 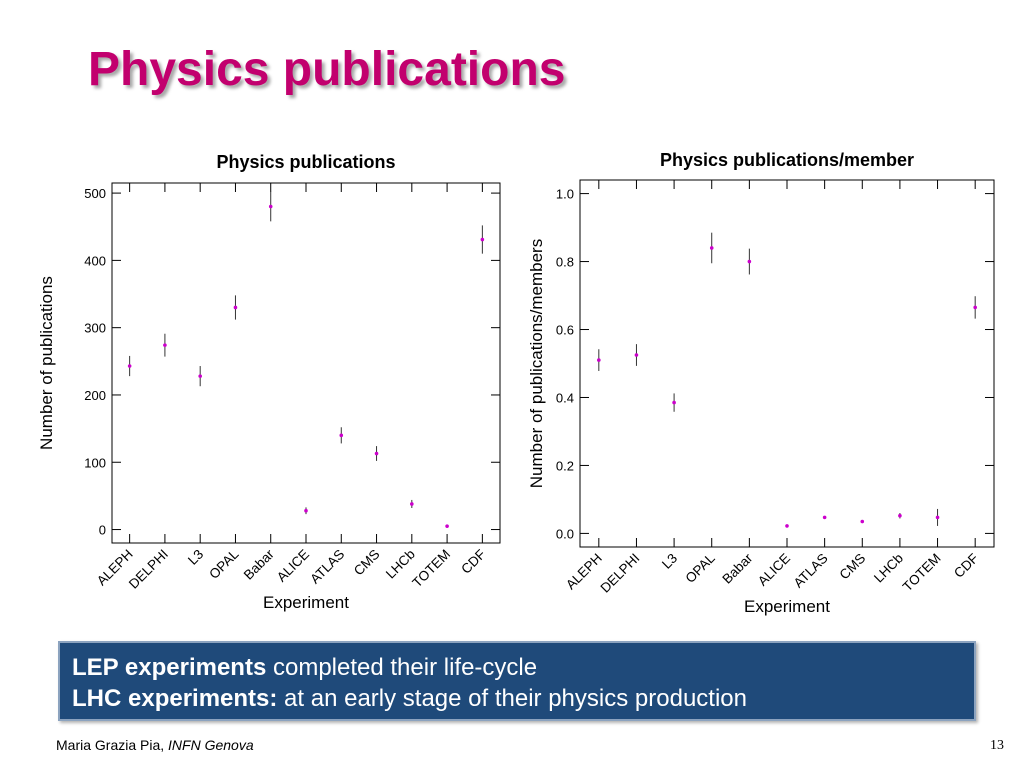 I want to click on permember-ytick-label: 0.2, so click(x=565, y=465).